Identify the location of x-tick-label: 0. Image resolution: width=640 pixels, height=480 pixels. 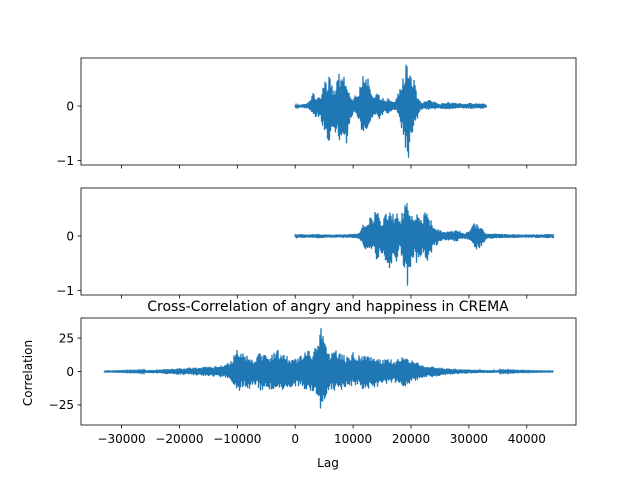
(295, 439).